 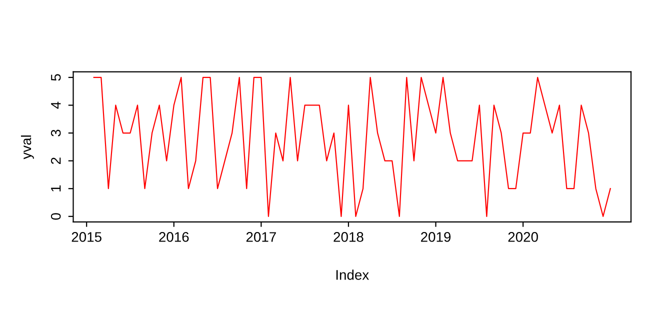 What do you see at coordinates (261, 237) in the screenshot?
I see `x-tick-label: 2017` at bounding box center [261, 237].